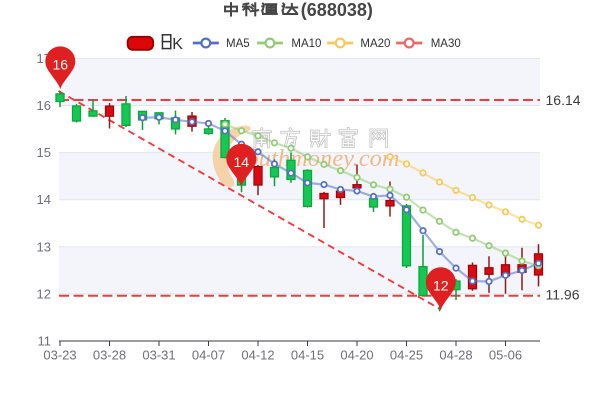 Image resolution: width=600 pixels, height=400 pixels. I want to click on svg-text: 13, so click(44, 246).